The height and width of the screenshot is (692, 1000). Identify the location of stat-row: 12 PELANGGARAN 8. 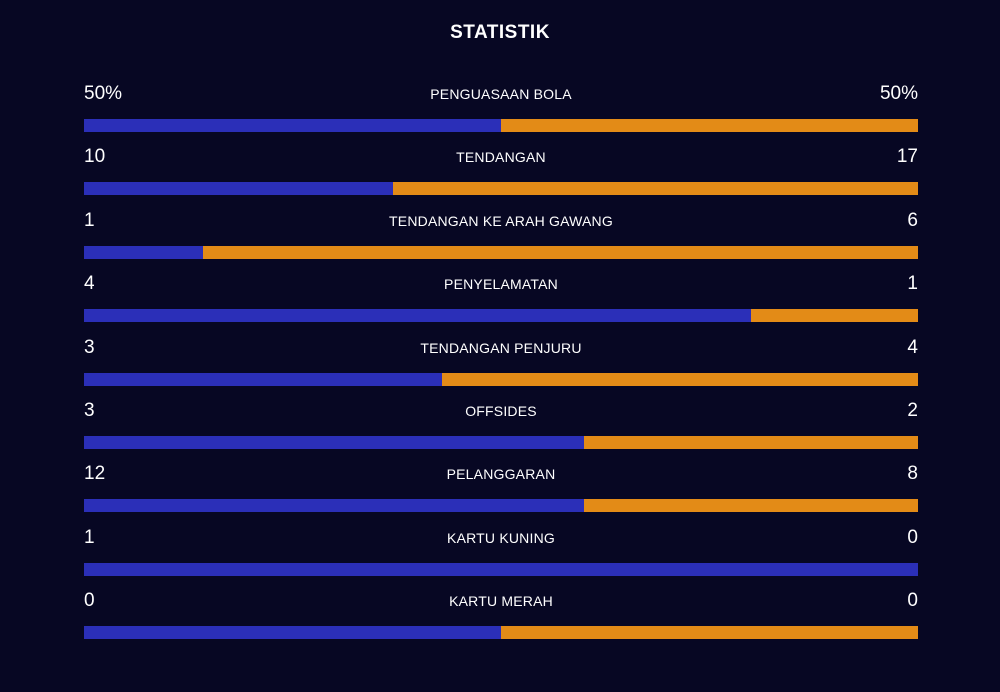
(501, 491).